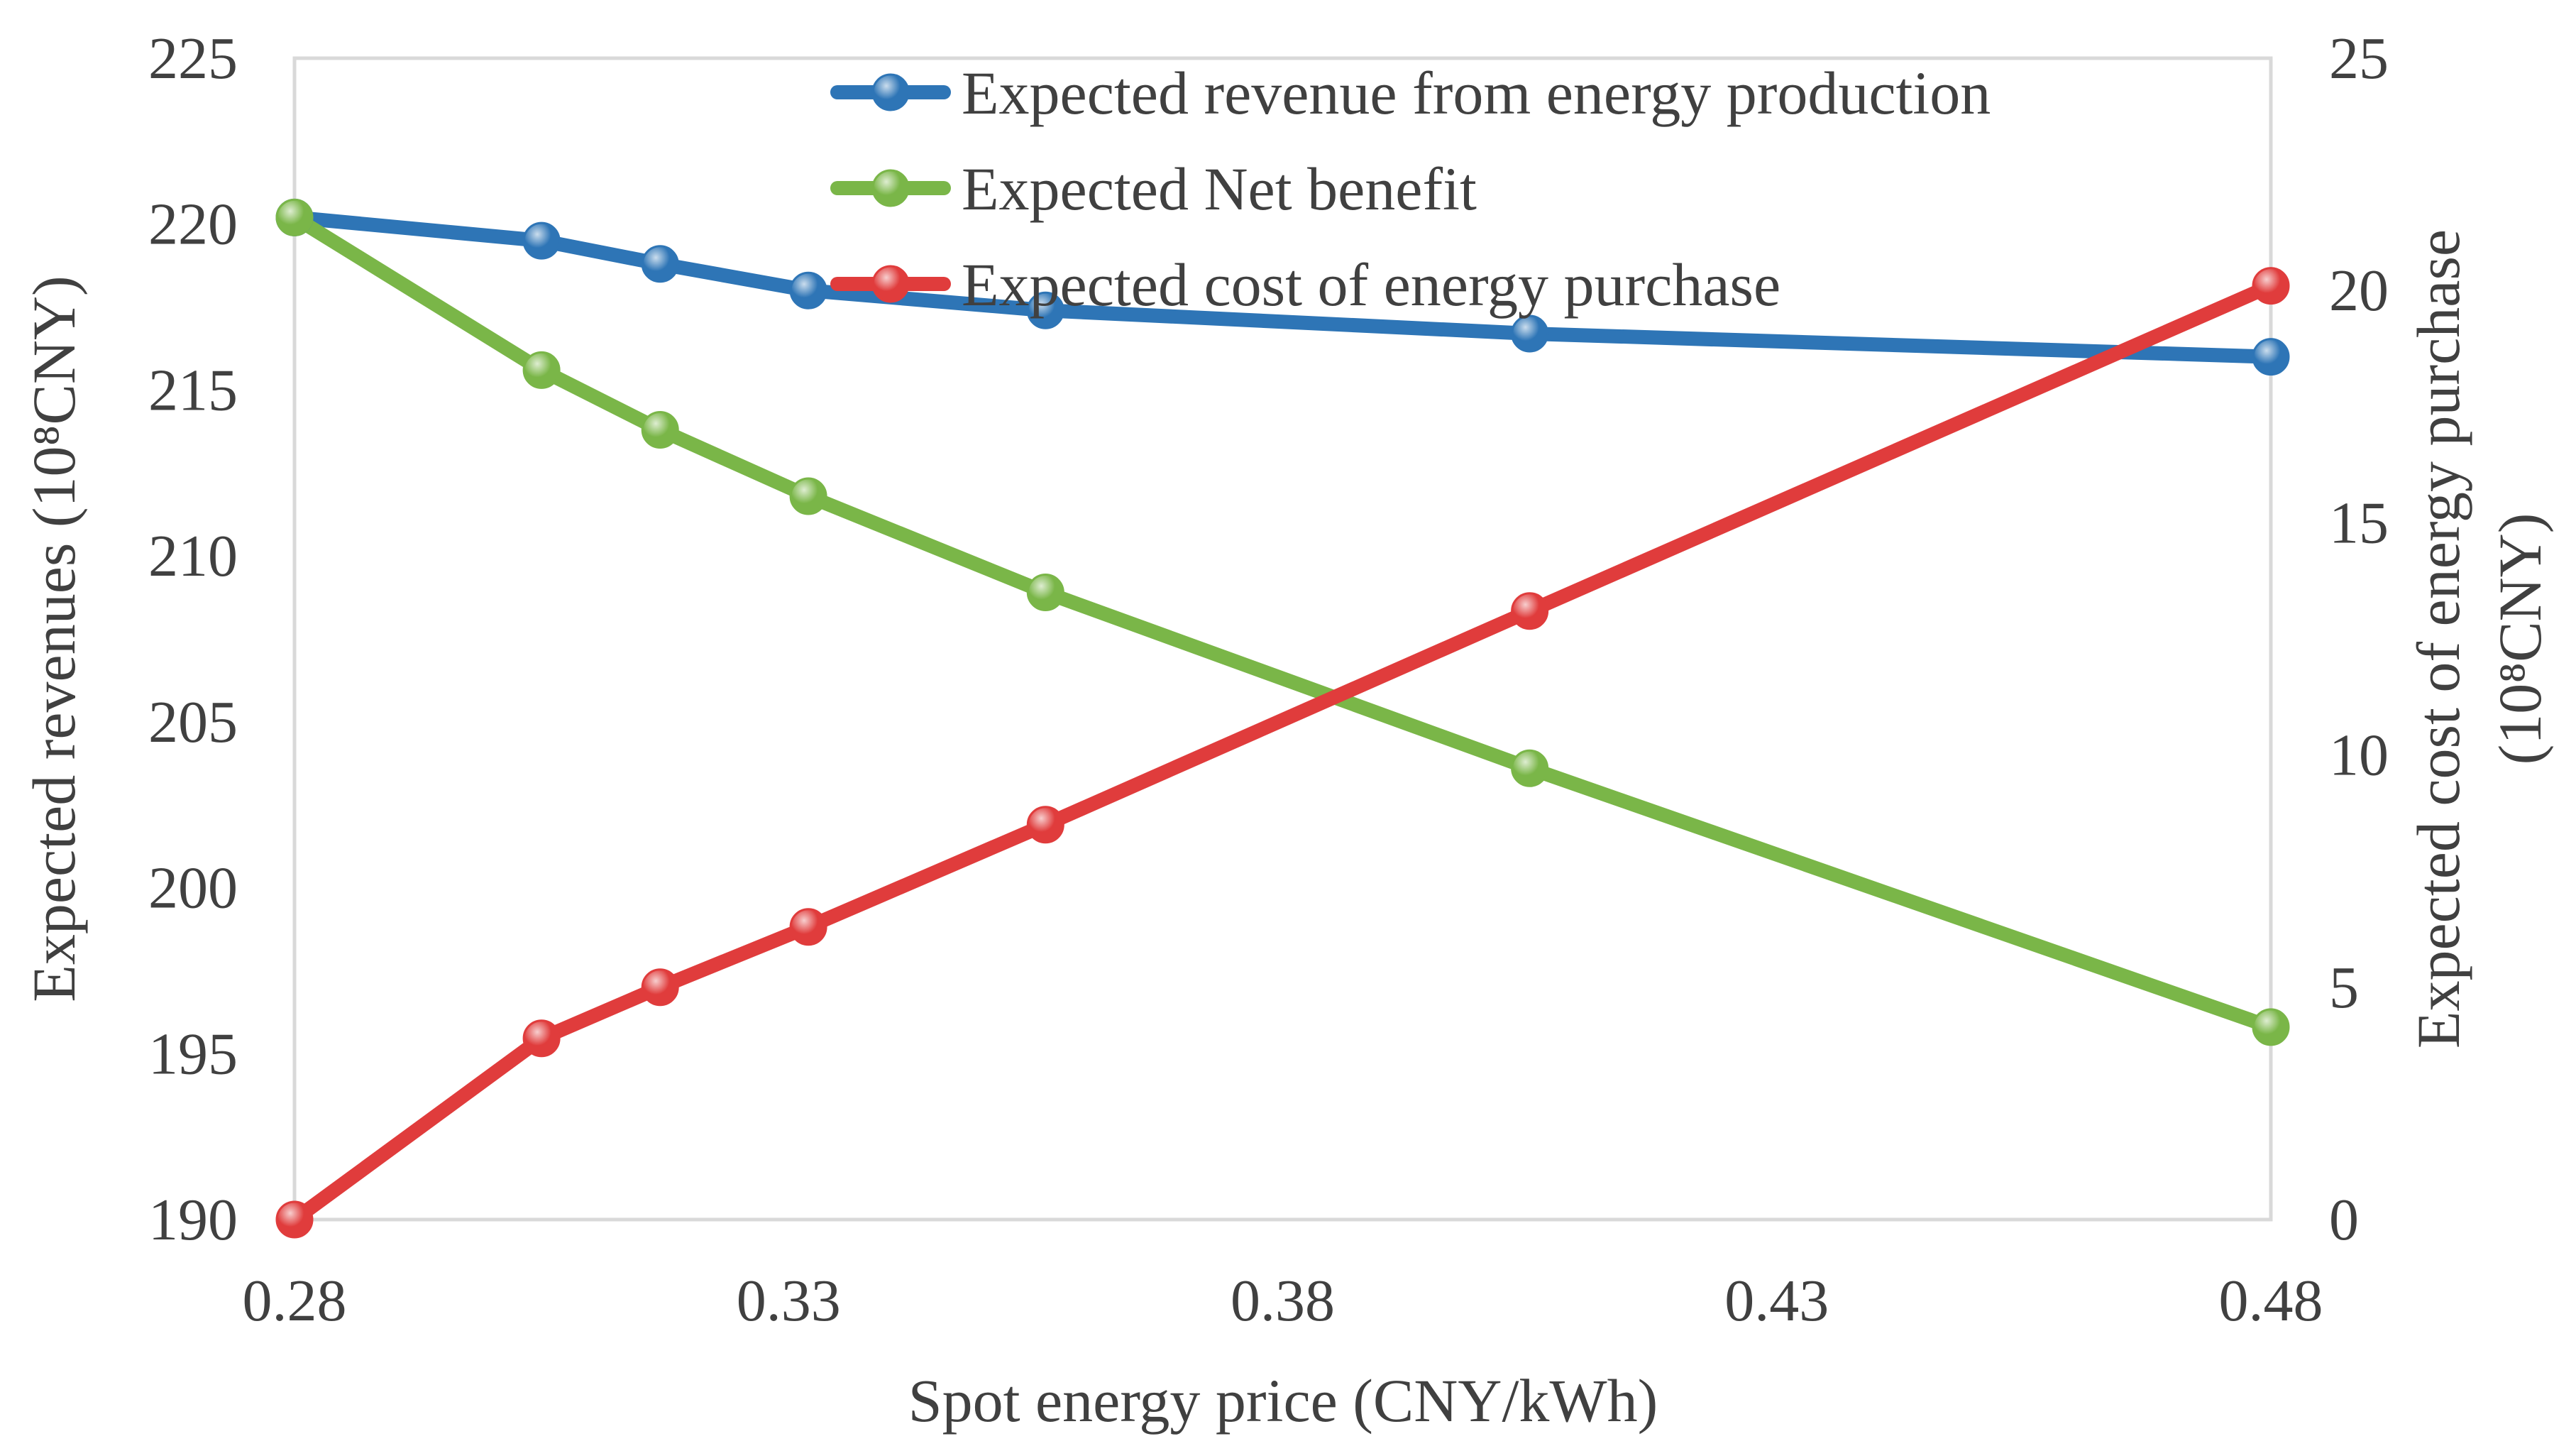 The width and height of the screenshot is (2576, 1446). I want to click on x-tick-label: 0.38, so click(1283, 1301).